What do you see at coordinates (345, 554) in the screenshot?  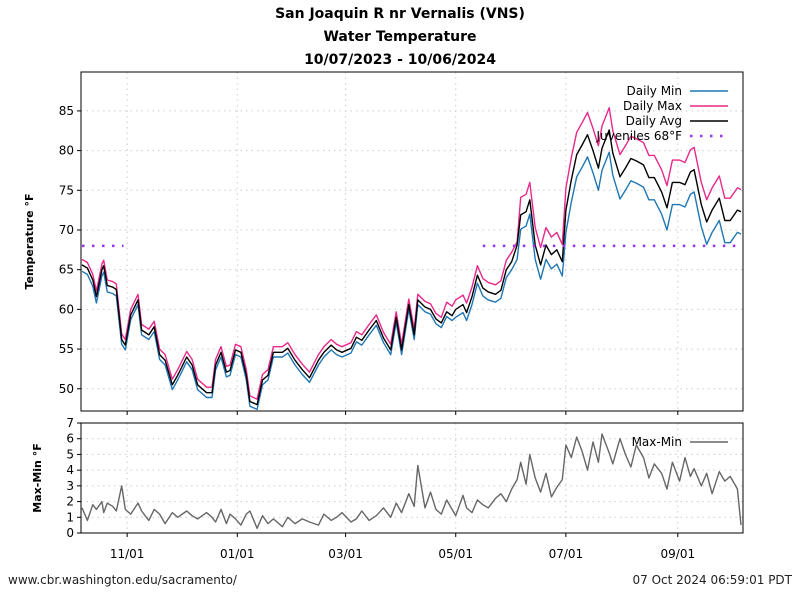 I see `x-tick-label: 03/01` at bounding box center [345, 554].